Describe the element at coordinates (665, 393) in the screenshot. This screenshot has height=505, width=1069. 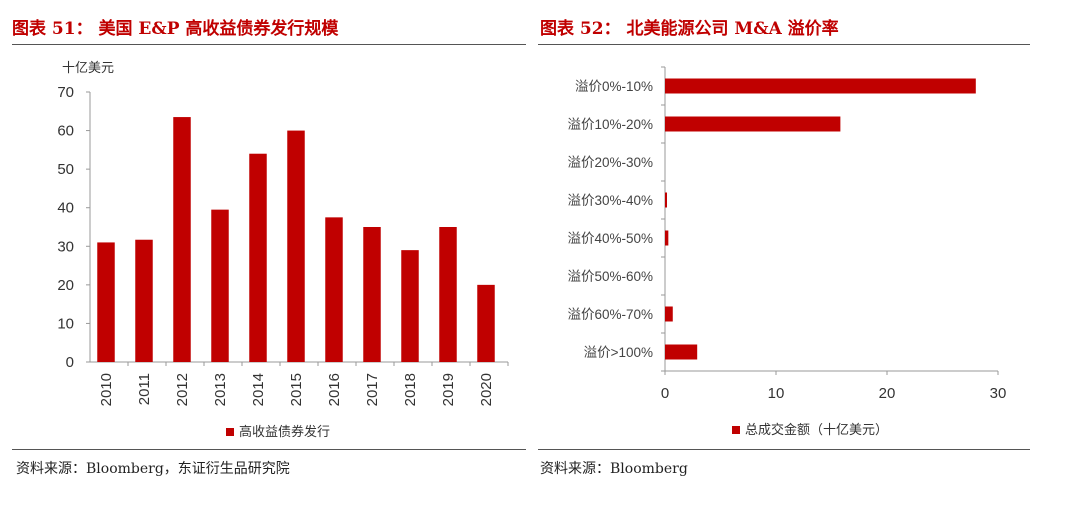
I see `right-x-tick-label: 0` at that location.